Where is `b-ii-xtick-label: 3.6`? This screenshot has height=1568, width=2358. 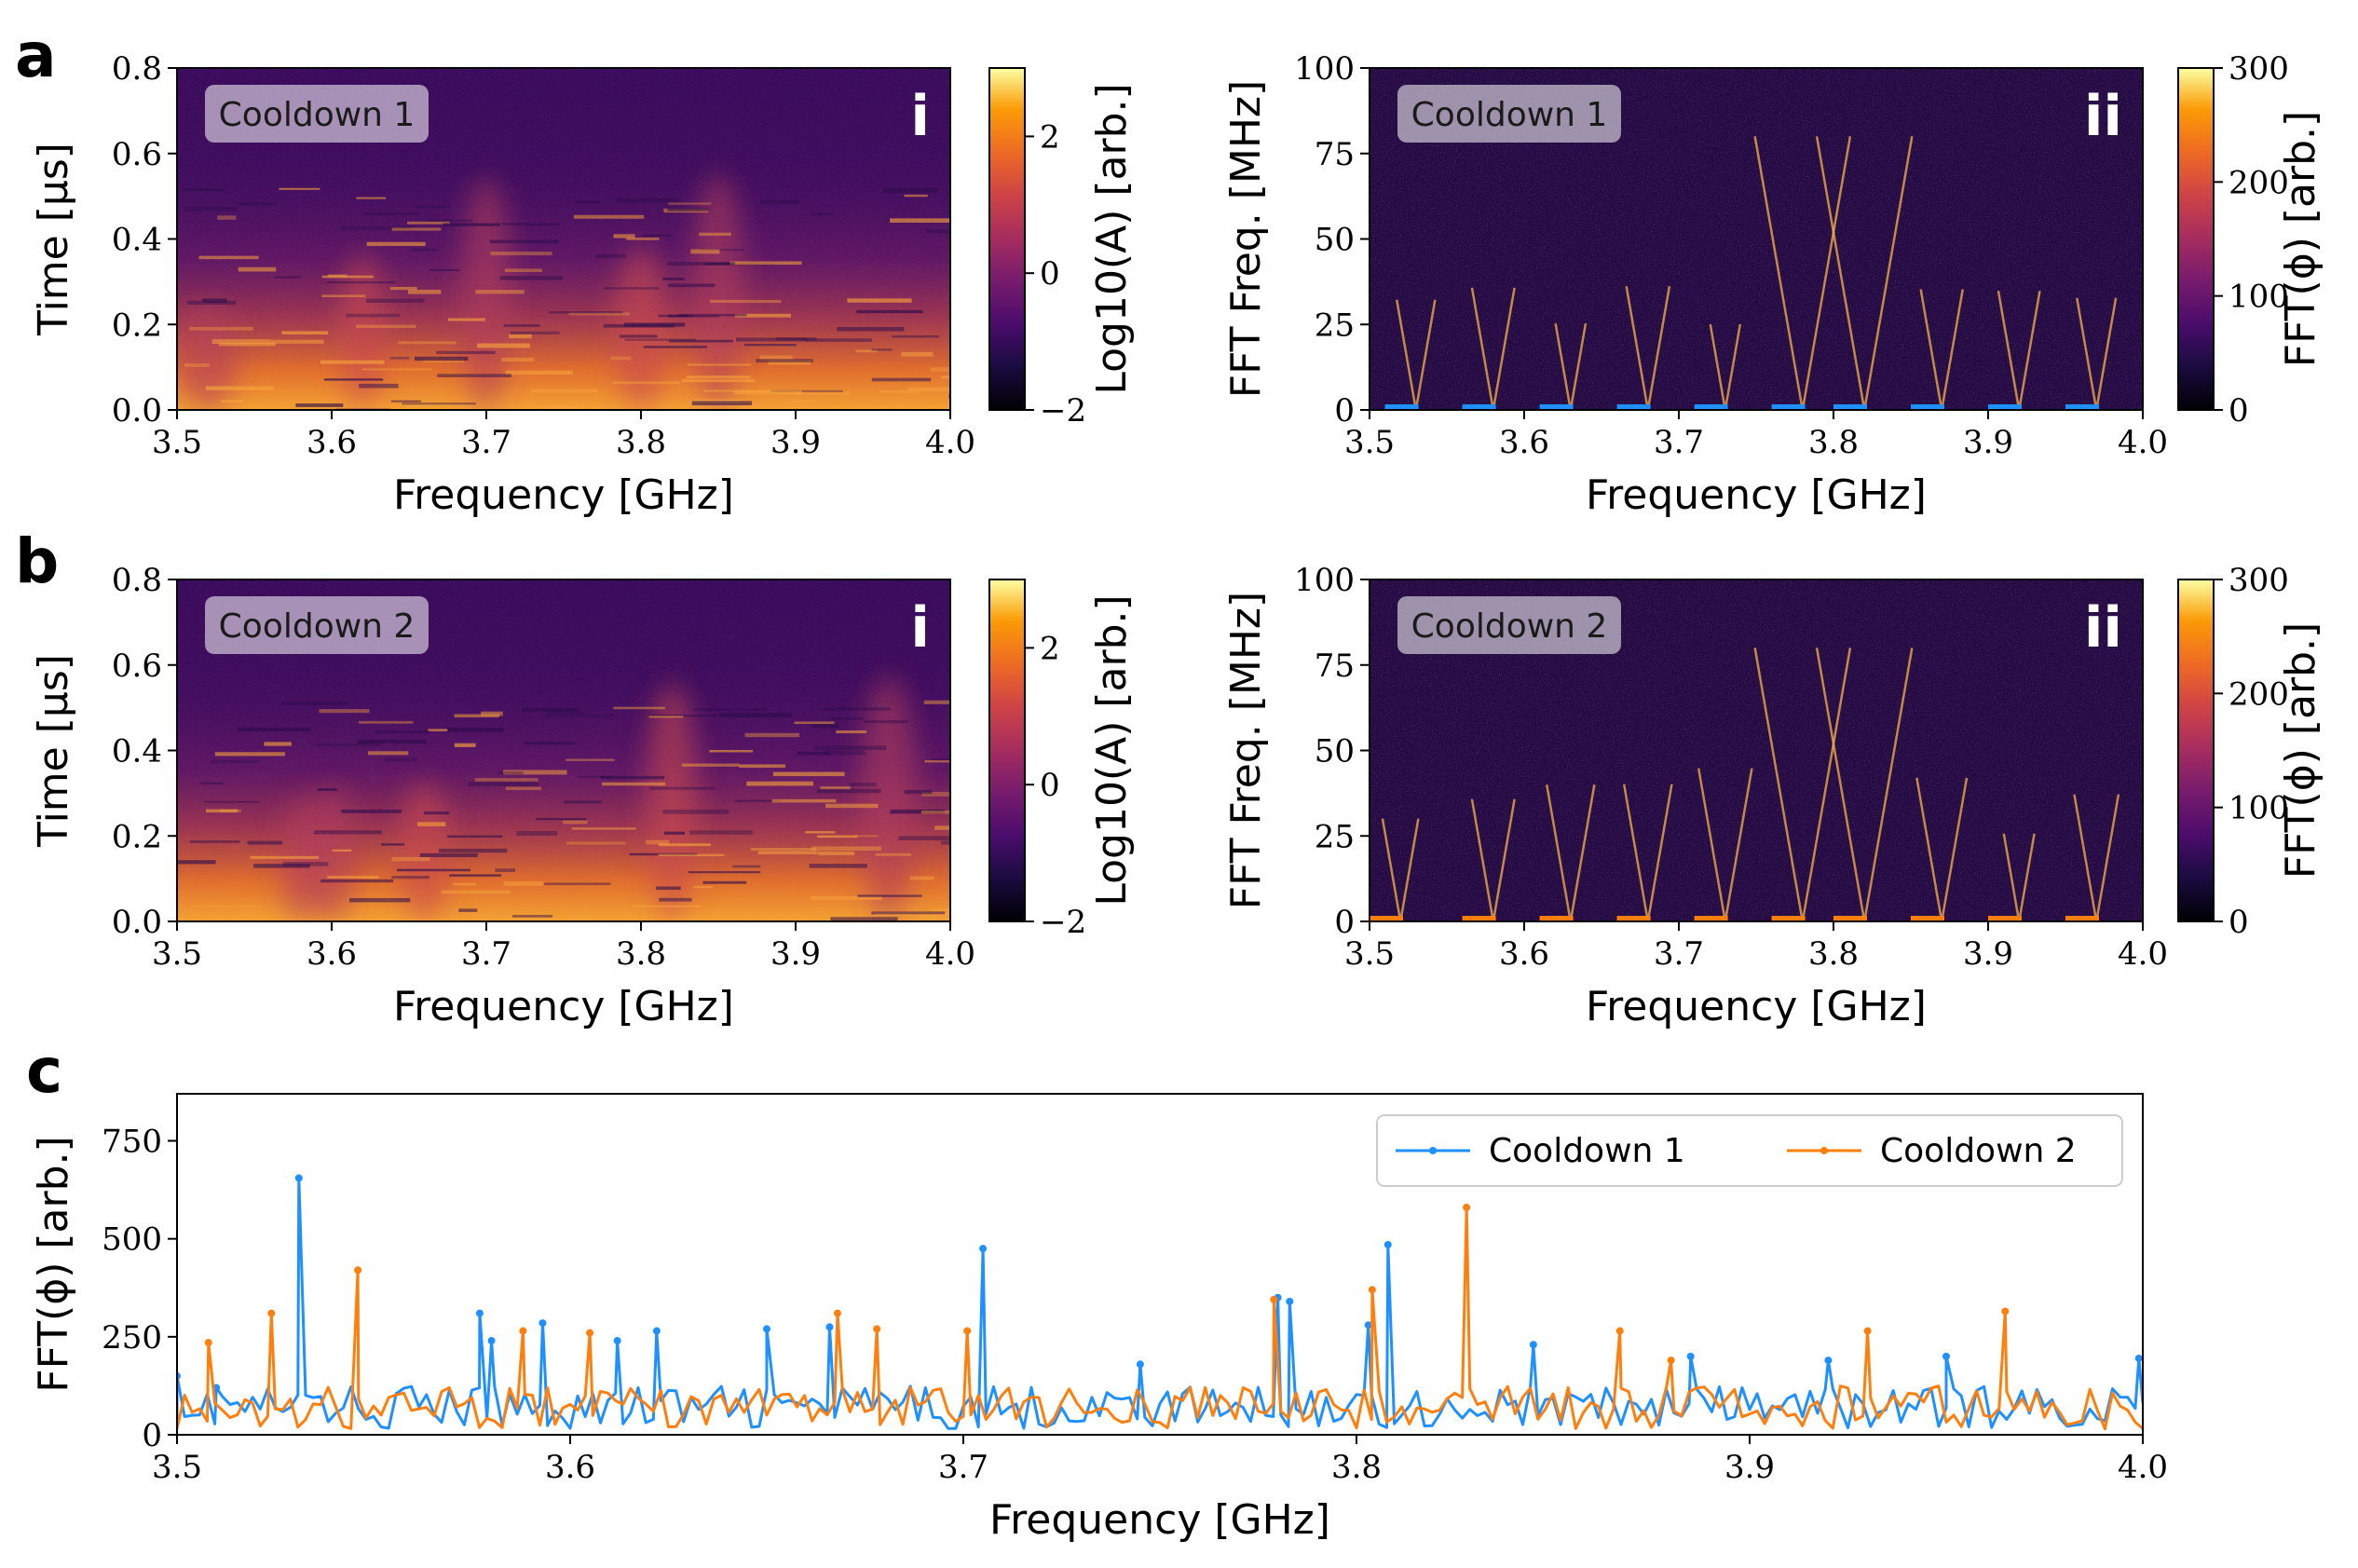
b-ii-xtick-label: 3.6 is located at coordinates (1524, 954).